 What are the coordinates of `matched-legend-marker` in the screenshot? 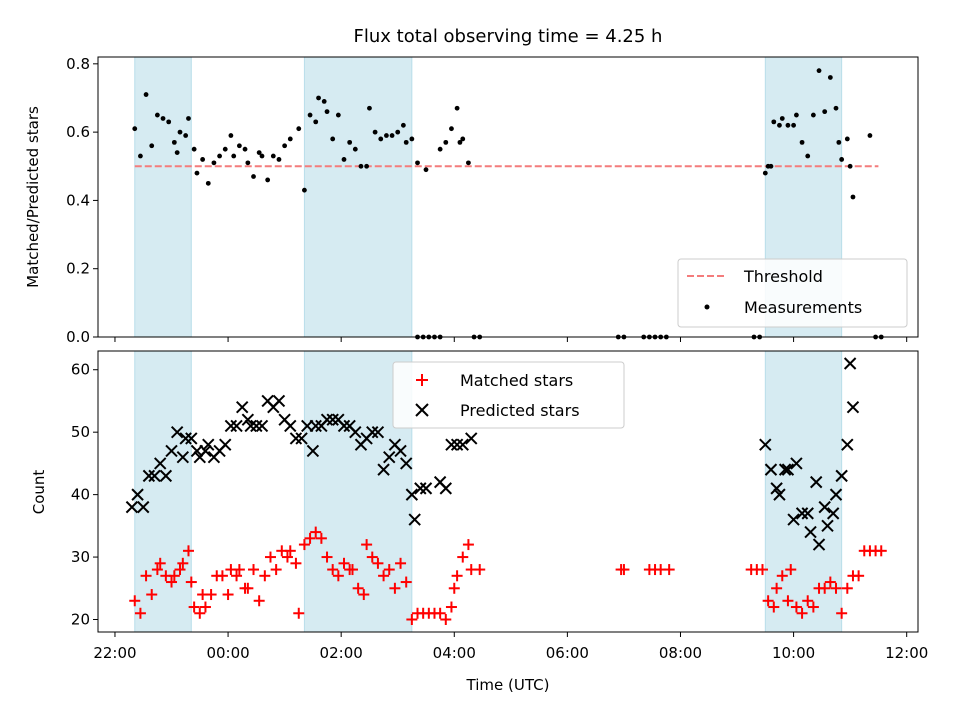 It's located at (422, 380).